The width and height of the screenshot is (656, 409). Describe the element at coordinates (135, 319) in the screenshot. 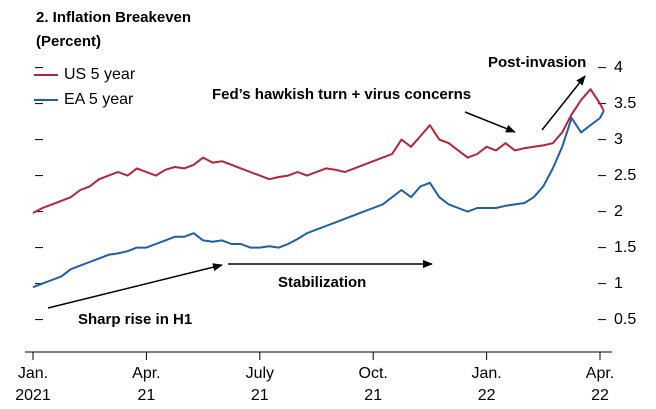

I see `annotation: Sharp rise in H1` at that location.